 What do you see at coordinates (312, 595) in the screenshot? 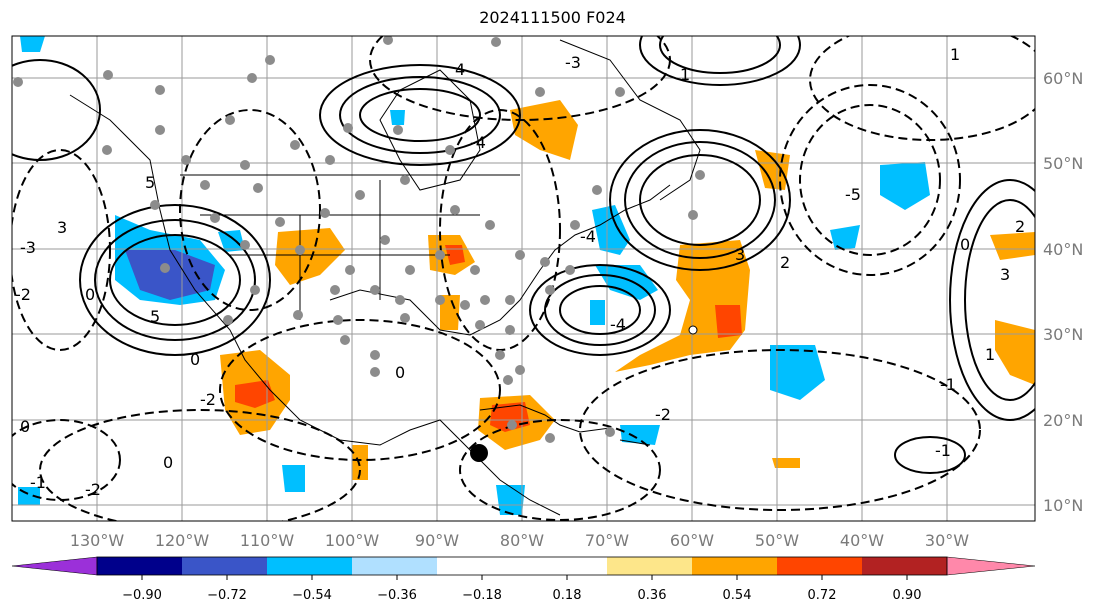
I see `colorbar-tick-label: −0.54` at bounding box center [312, 595].